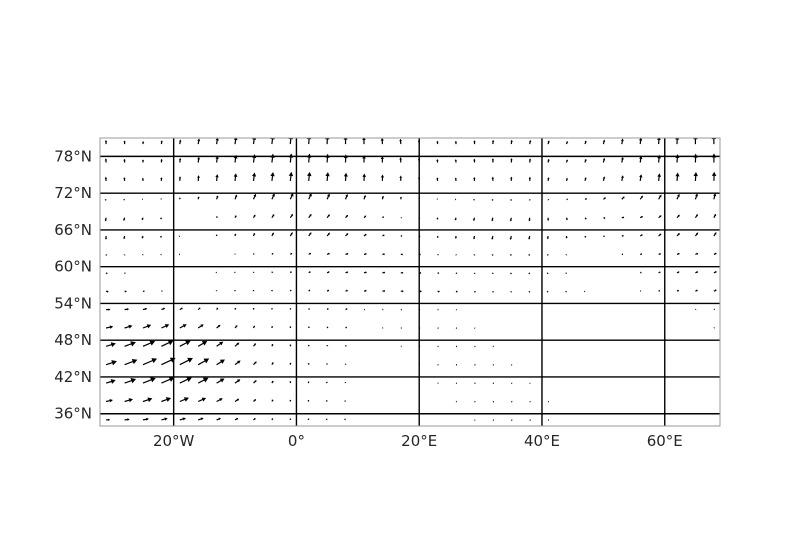  Describe the element at coordinates (73, 156) in the screenshot. I see `lat-tick-label: 78°N` at that location.